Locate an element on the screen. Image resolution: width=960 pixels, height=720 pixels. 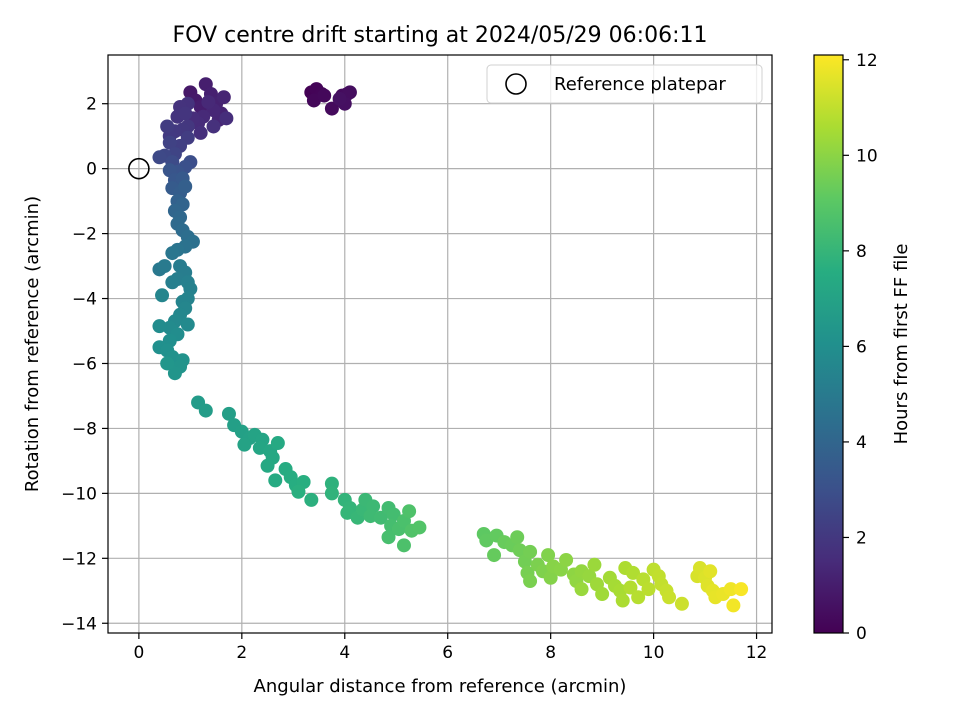
x-axis-ticks: 0 2 4 6 8 10 12 is located at coordinates (450, 648).